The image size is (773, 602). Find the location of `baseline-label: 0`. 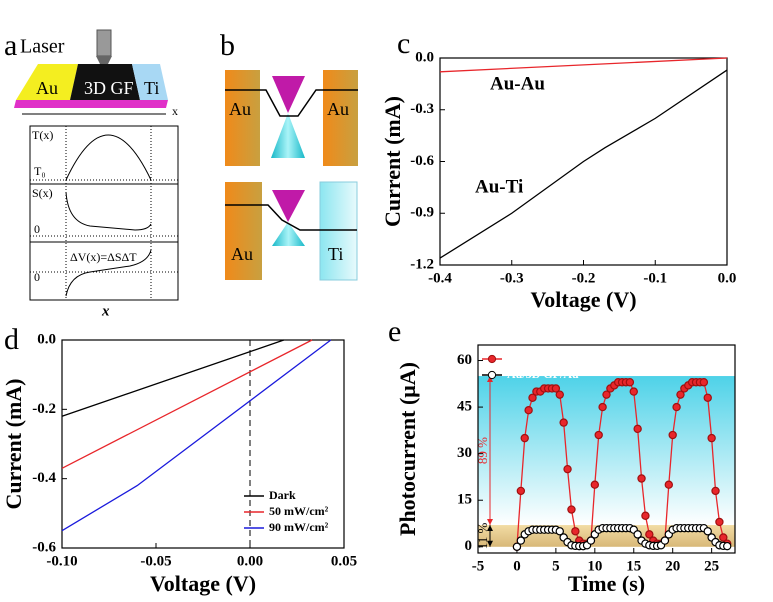

baseline-label: 0 is located at coordinates (37, 277).